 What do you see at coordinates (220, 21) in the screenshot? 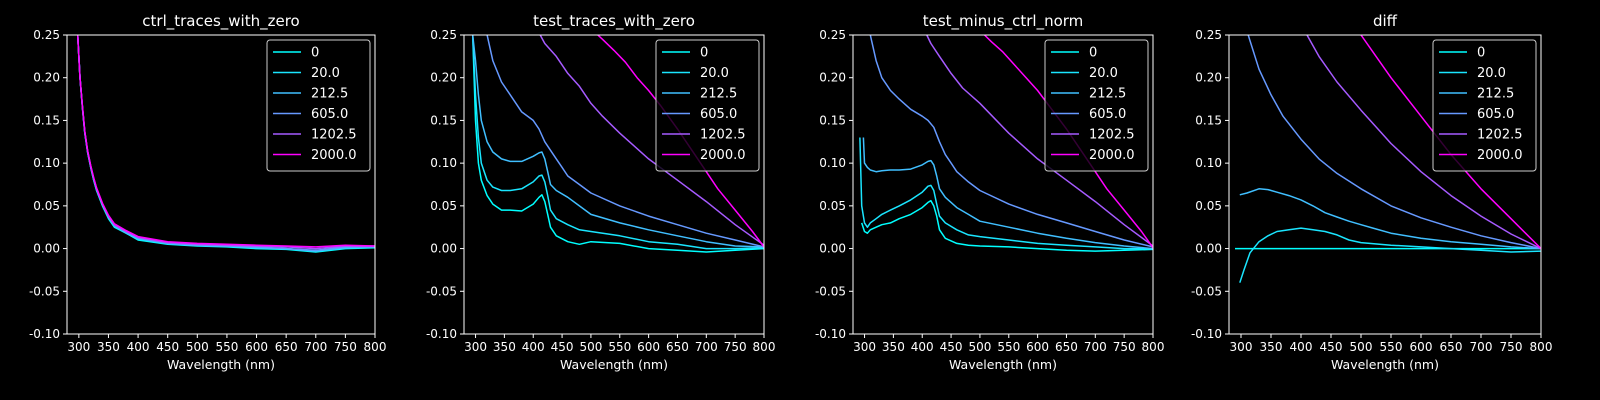
I see `chart-title: ctrl_traces_with_zero` at bounding box center [220, 21].